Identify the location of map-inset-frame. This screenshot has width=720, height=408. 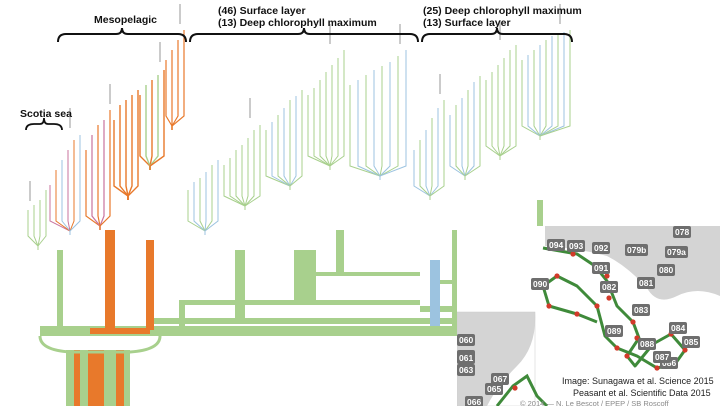
(496, 358).